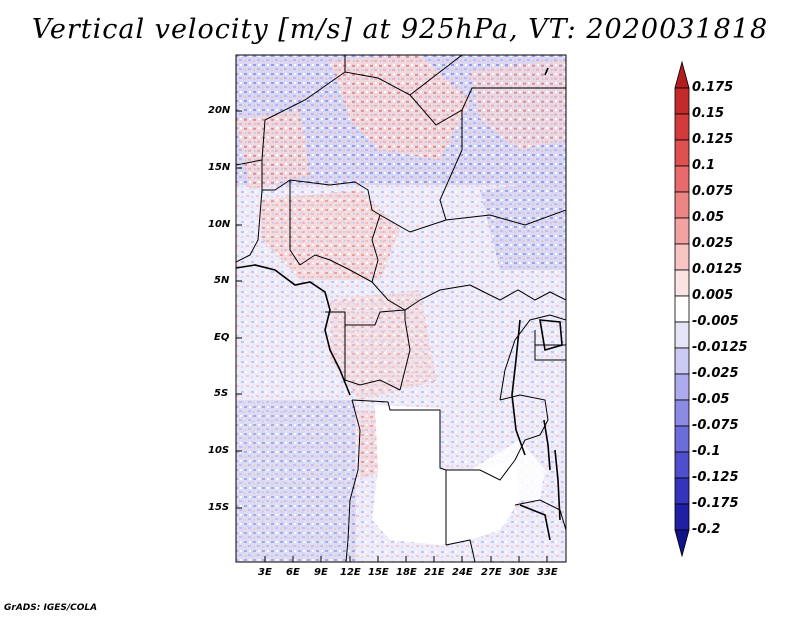  I want to click on colorbar-label: -0.005, so click(715, 321).